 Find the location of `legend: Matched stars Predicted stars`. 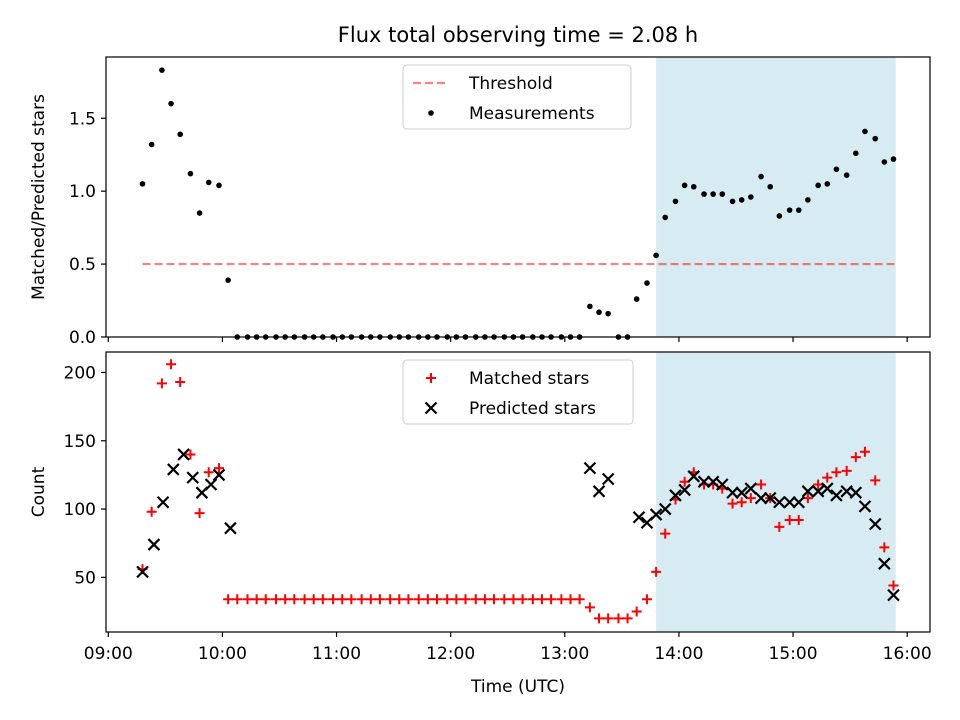

legend: Matched stars Predicted stars is located at coordinates (518, 392).